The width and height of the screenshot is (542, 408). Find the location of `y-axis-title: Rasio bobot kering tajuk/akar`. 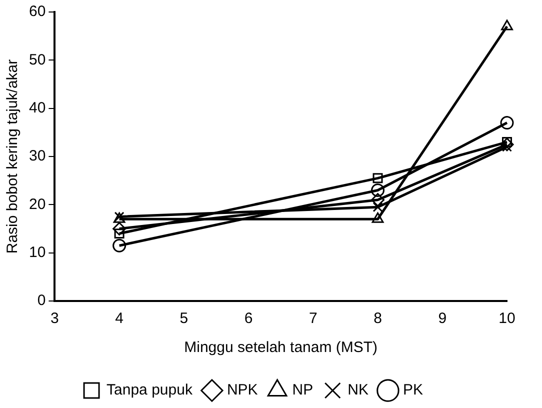

y-axis-title: Rasio bobot kering tajuk/akar is located at coordinates (13, 156).